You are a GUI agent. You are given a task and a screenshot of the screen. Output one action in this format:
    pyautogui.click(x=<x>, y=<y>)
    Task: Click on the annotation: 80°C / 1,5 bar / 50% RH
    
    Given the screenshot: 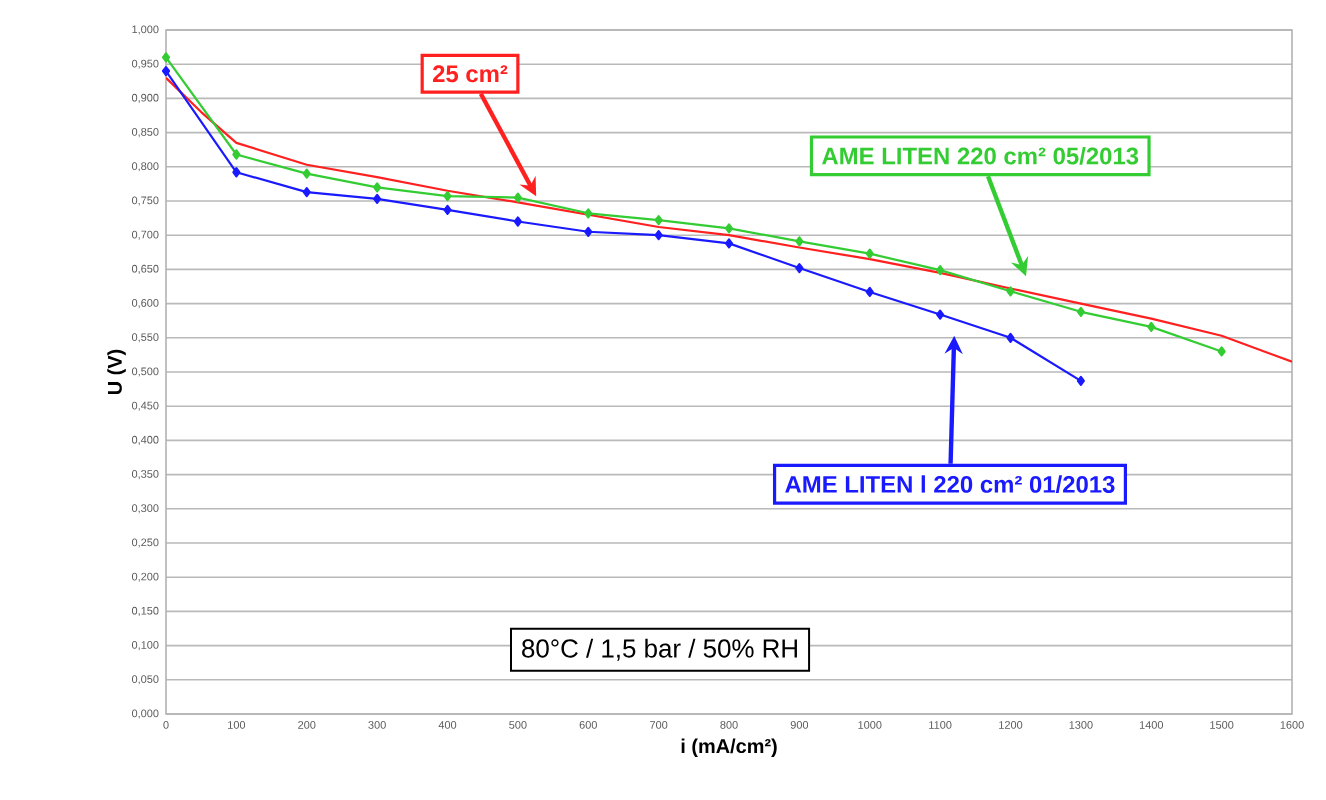 What is the action you would take?
    pyautogui.click(x=659, y=649)
    